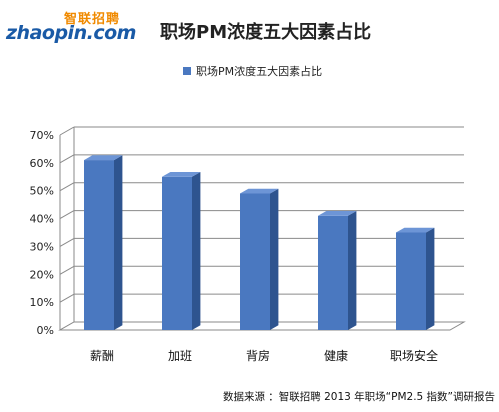 The image size is (499, 412). Describe the element at coordinates (42, 274) in the screenshot. I see `y-tick-label: 20%` at that location.